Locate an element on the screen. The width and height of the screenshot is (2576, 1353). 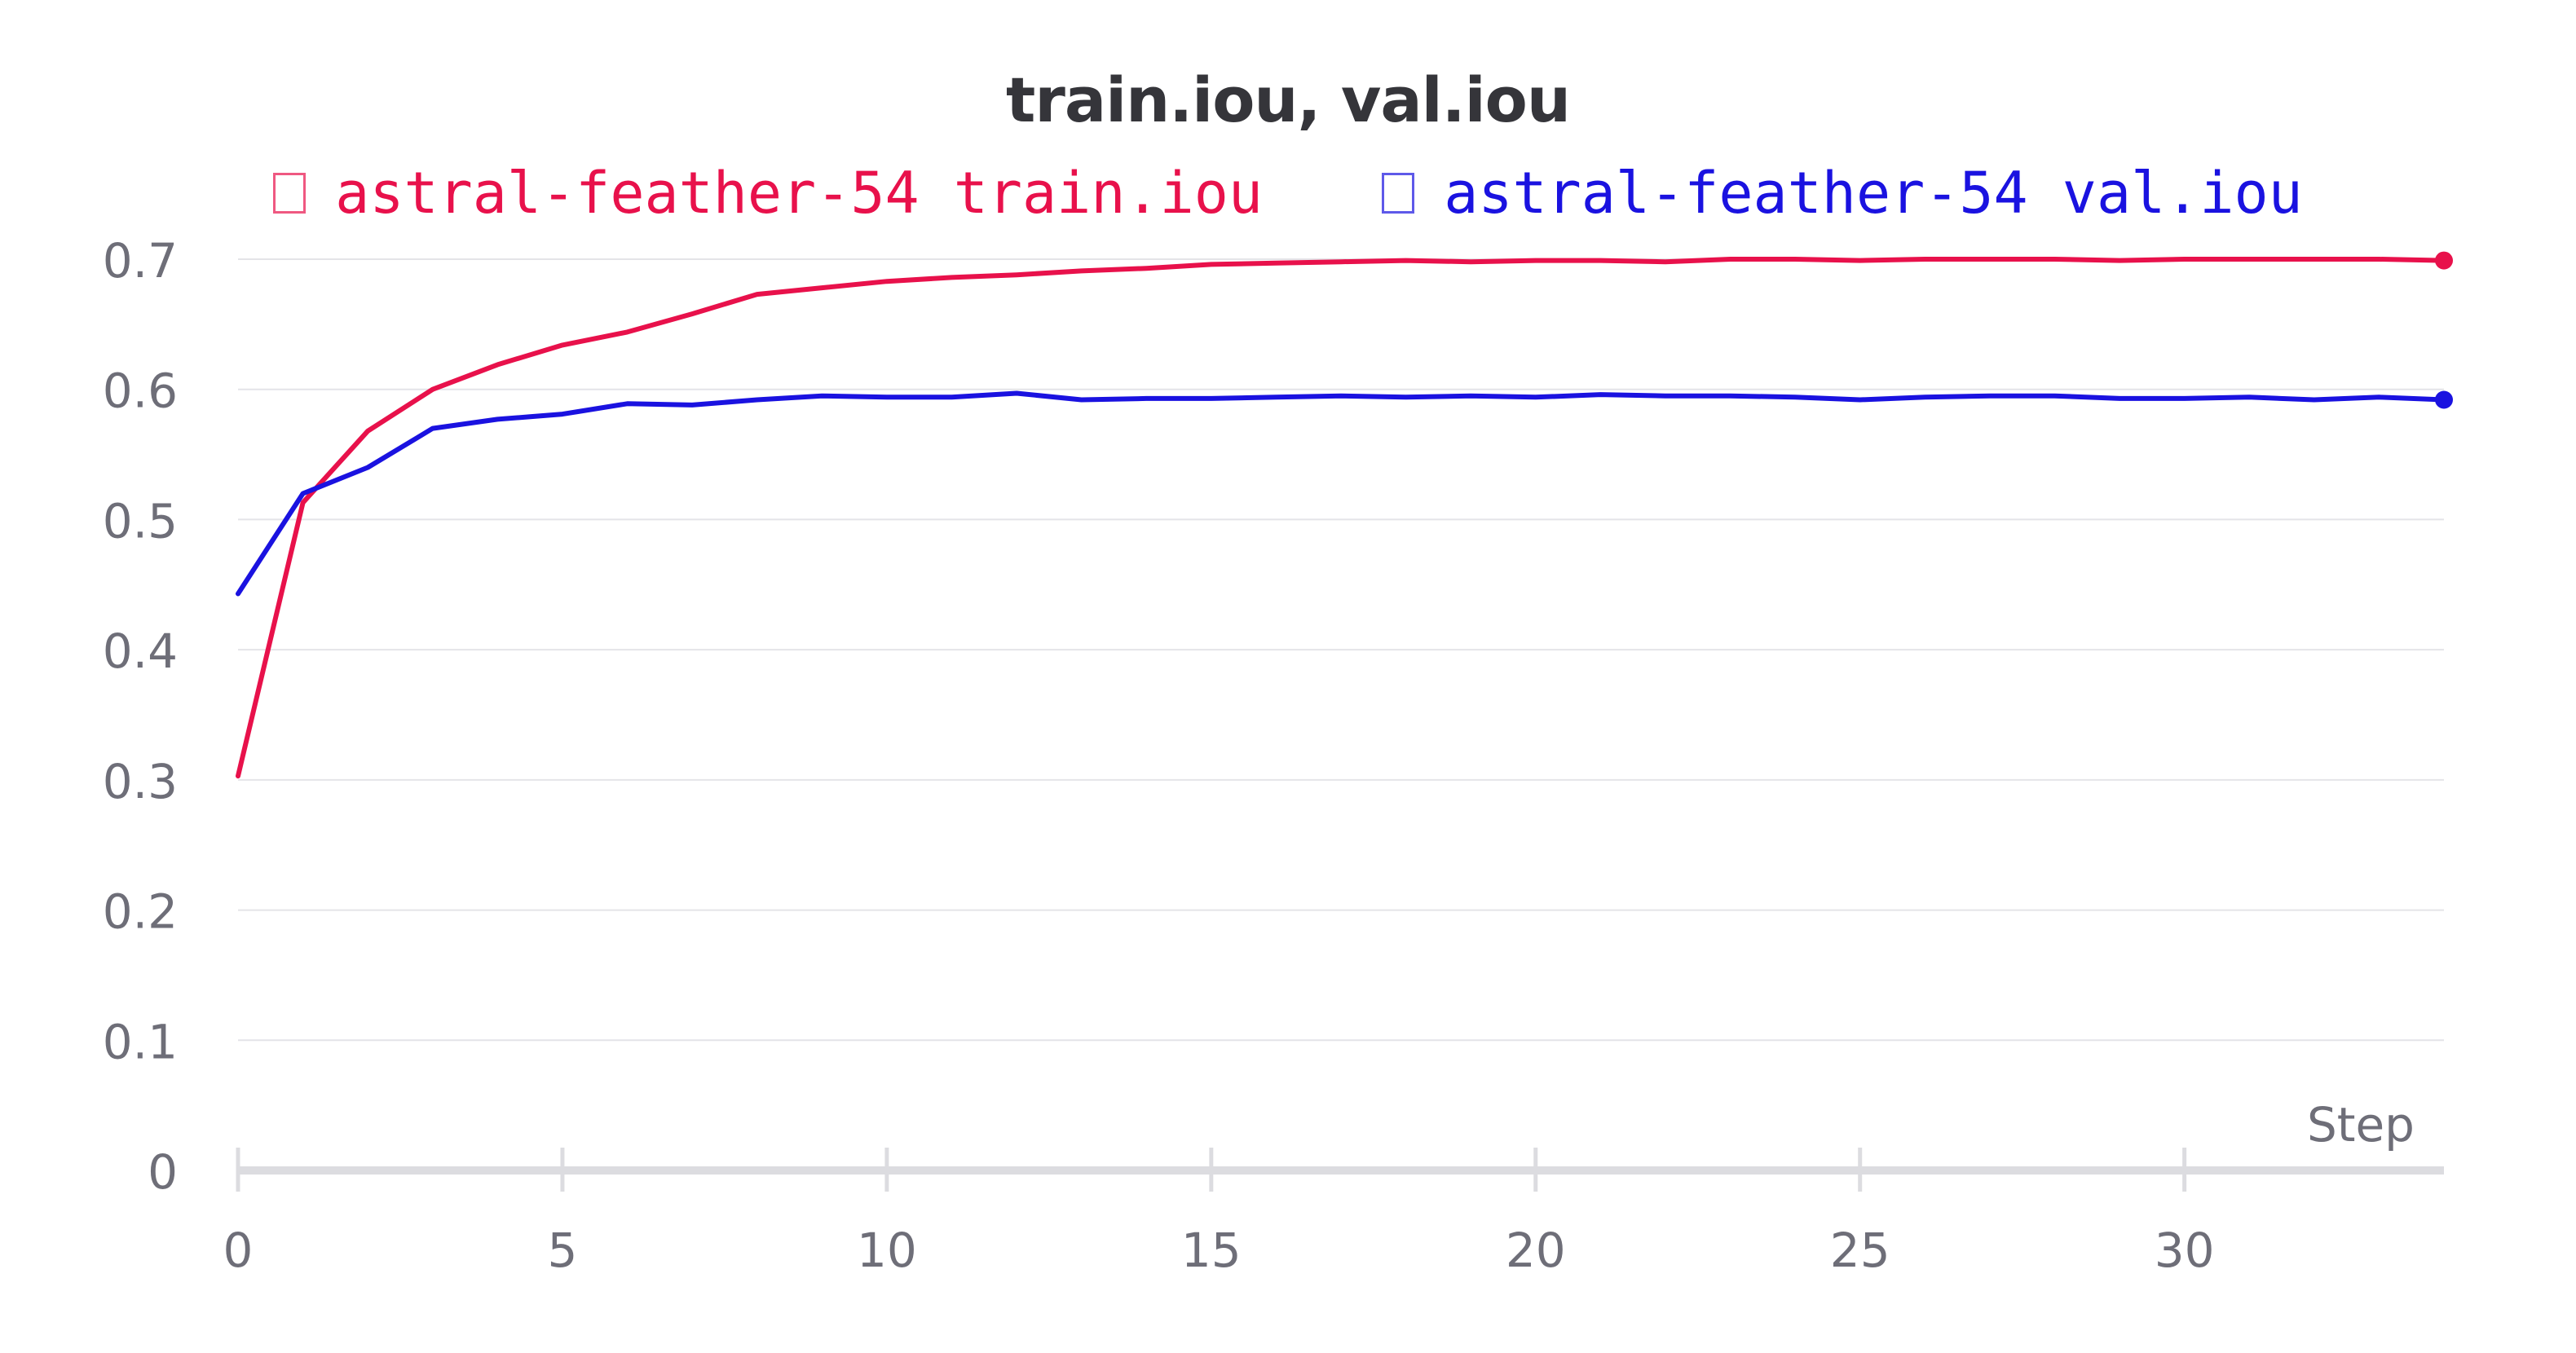
y-tick-label: 0.3 is located at coordinates (140, 781).